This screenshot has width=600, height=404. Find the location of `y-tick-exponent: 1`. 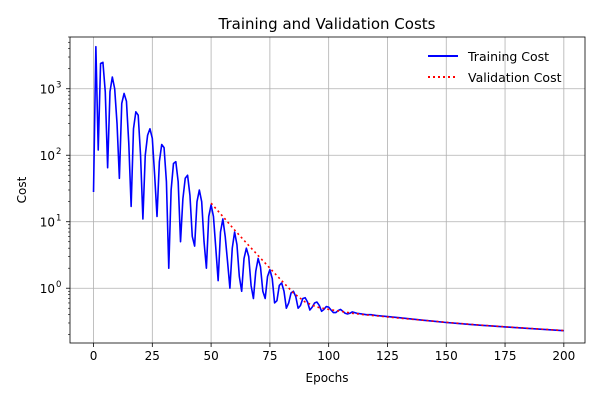

y-tick-exponent: 1 is located at coordinates (58, 219).